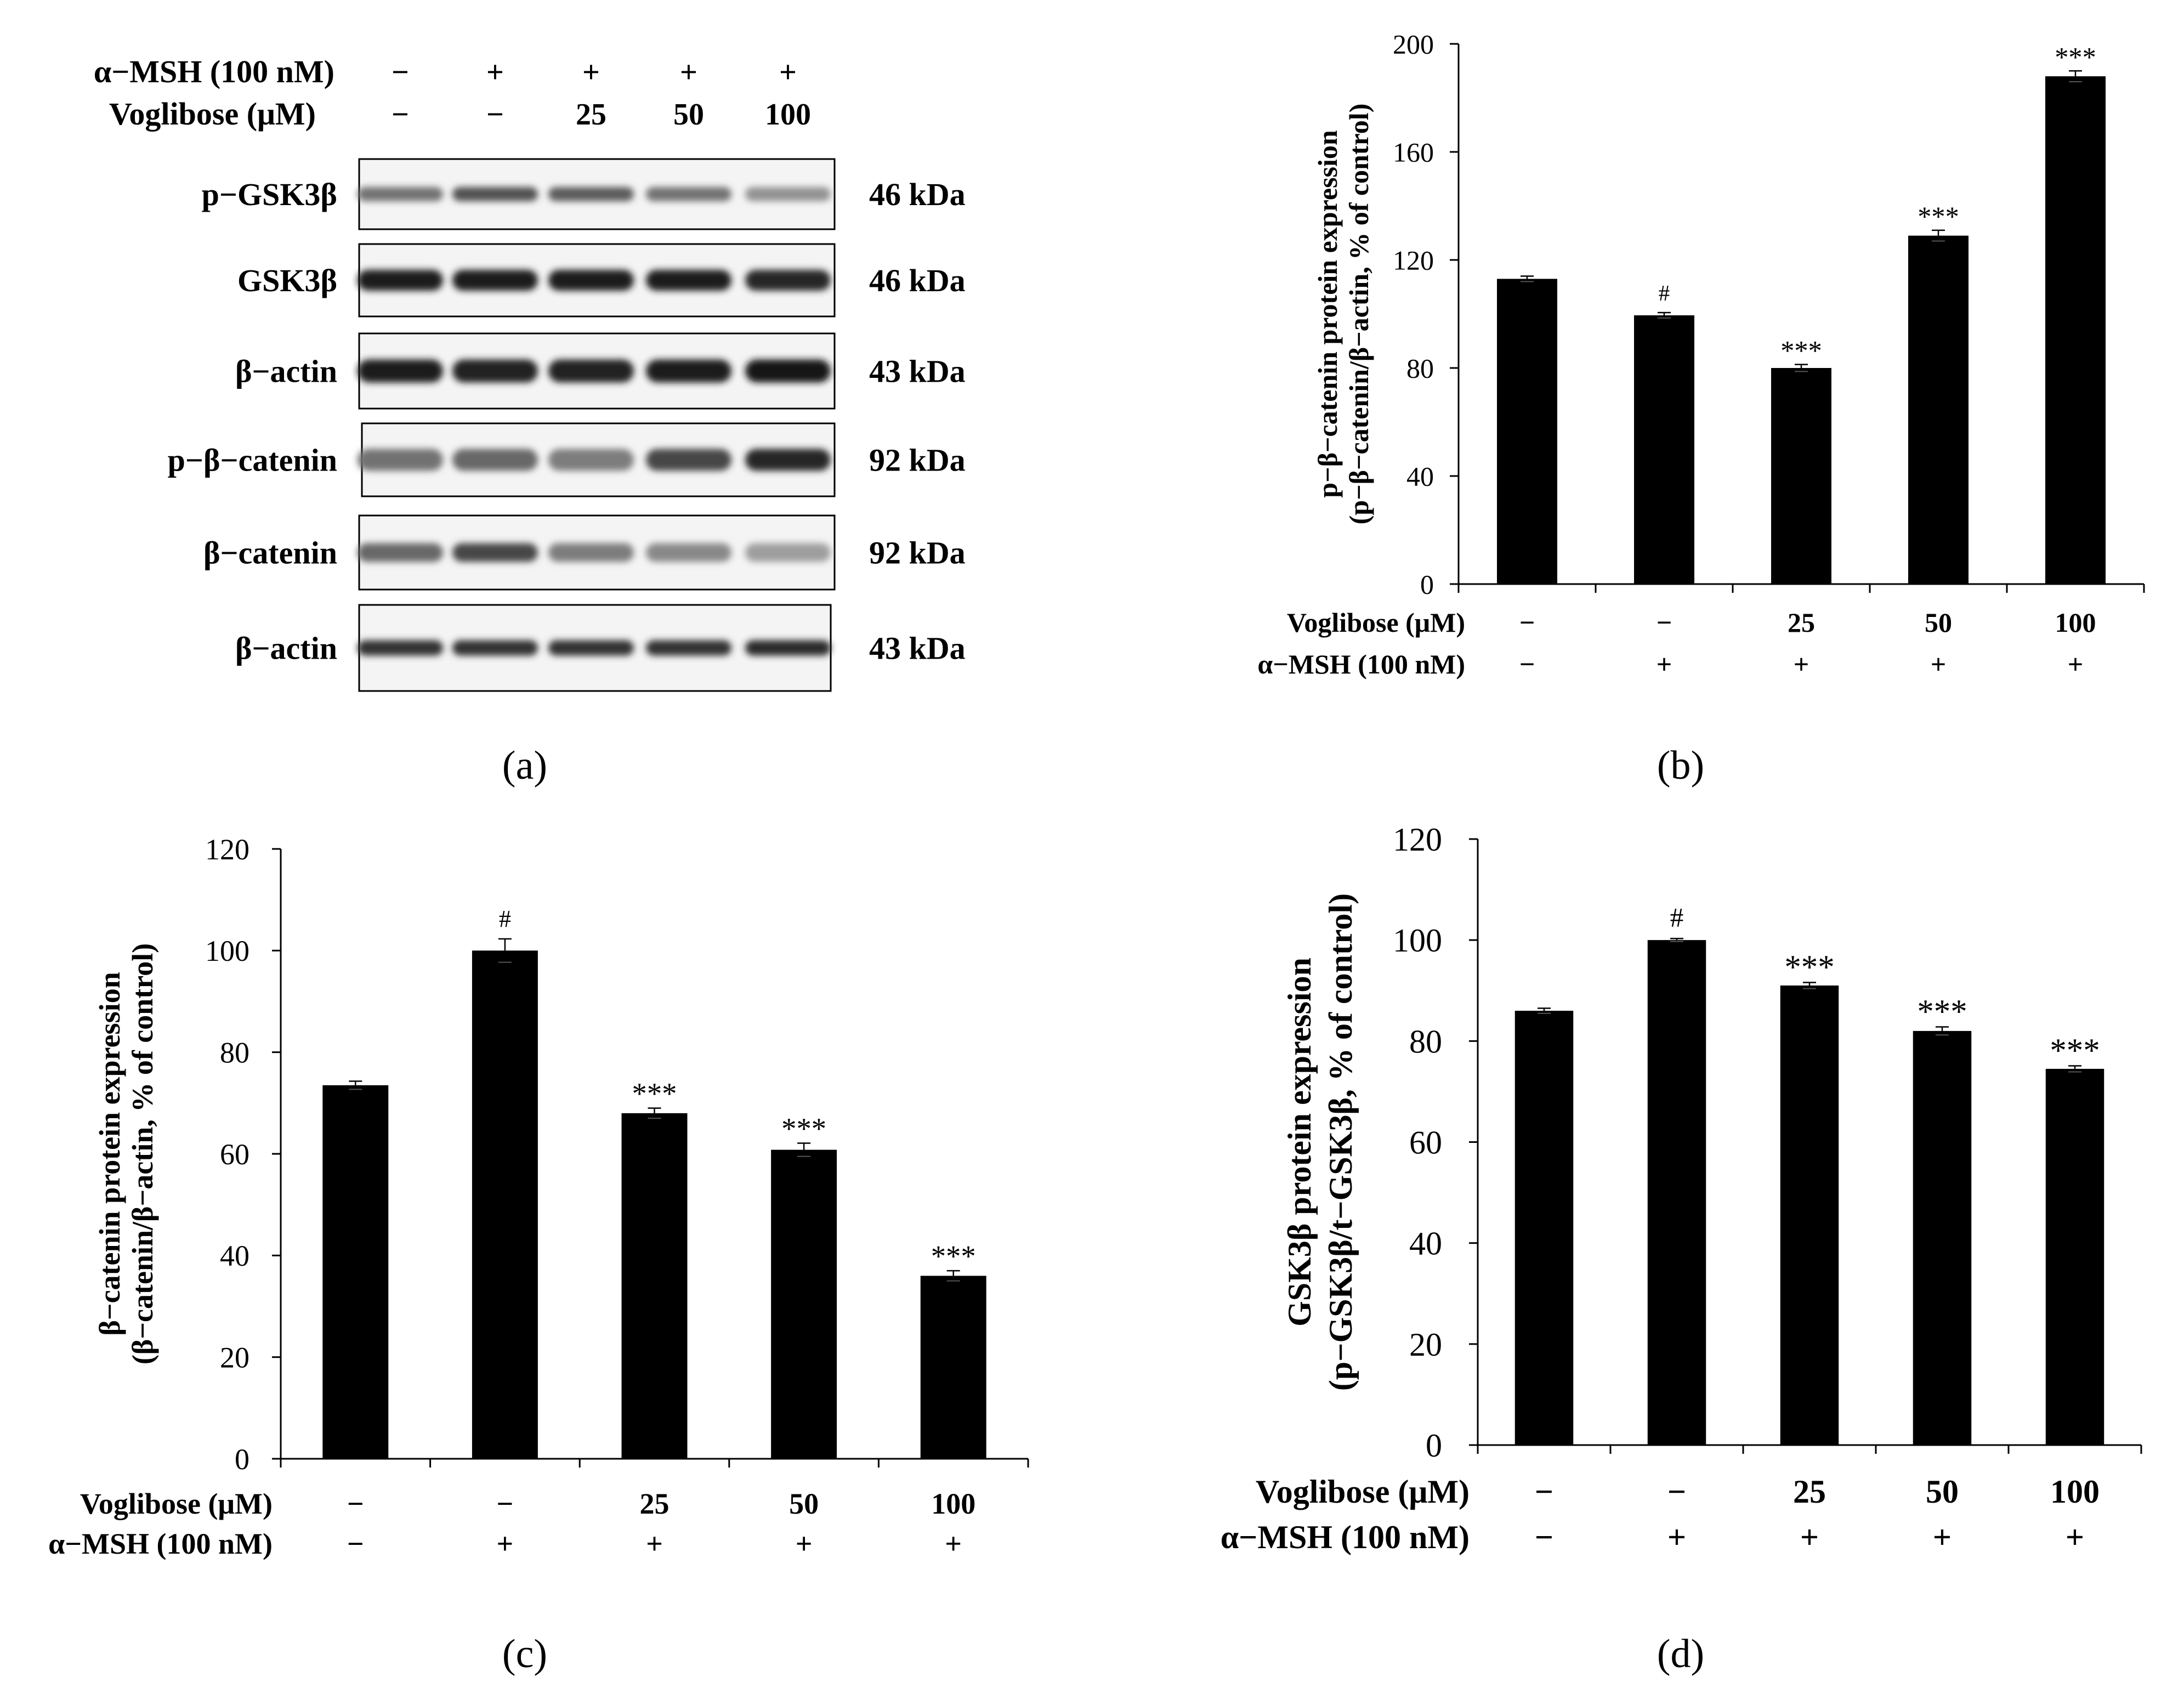  What do you see at coordinates (788, 115) in the screenshot?
I see `blot-condition-value: 100` at bounding box center [788, 115].